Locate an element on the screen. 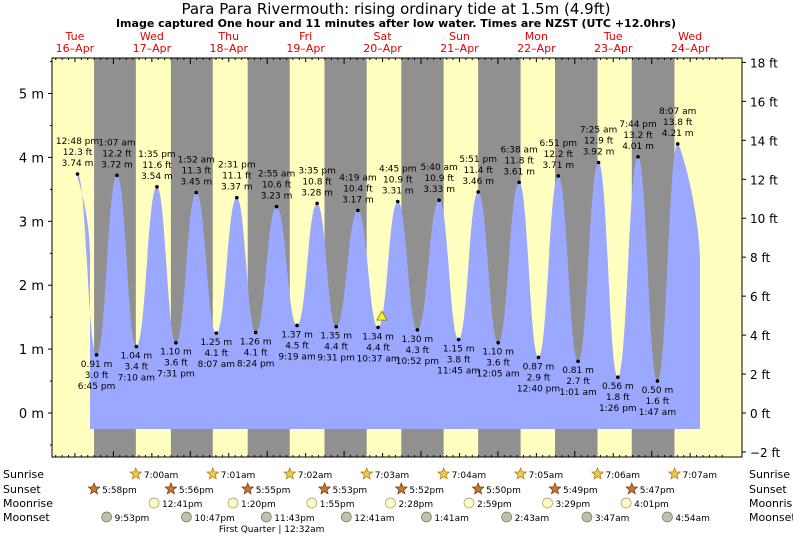  date-label: 16–Apr is located at coordinates (75, 48).